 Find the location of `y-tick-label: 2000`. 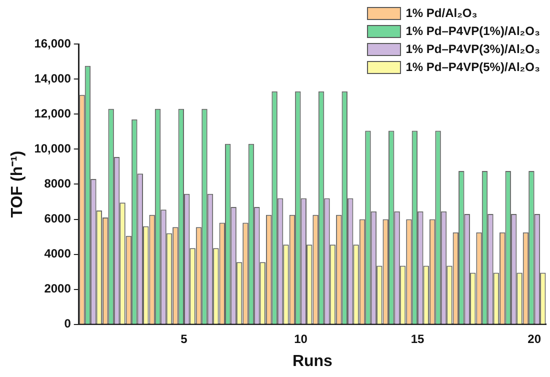

y-tick-label: 2000 is located at coordinates (58, 289).